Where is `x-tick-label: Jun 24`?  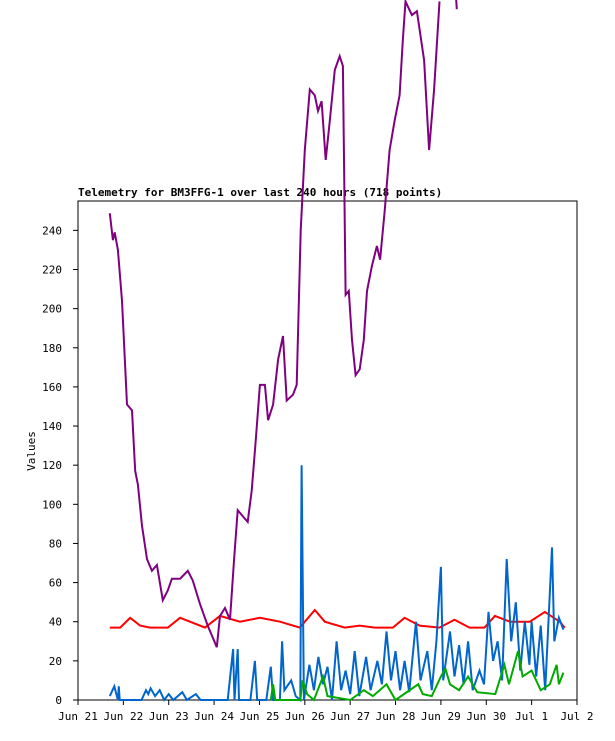
x-tick-label: Jun 24 is located at coordinates (214, 716).